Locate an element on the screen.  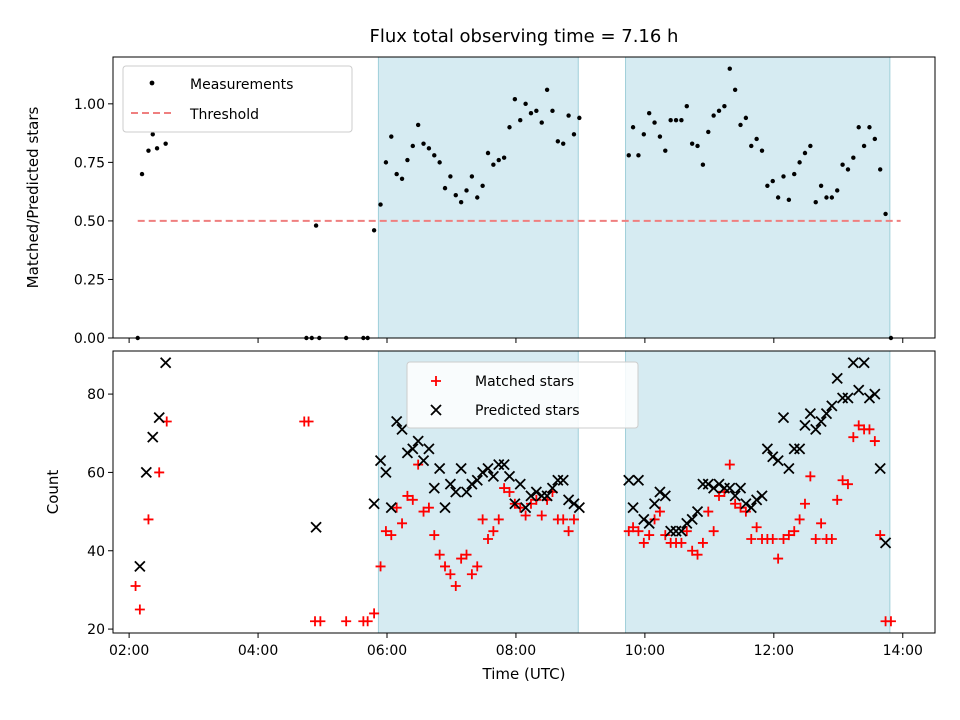
y-tick-label: 1.00 is located at coordinates (89, 105).